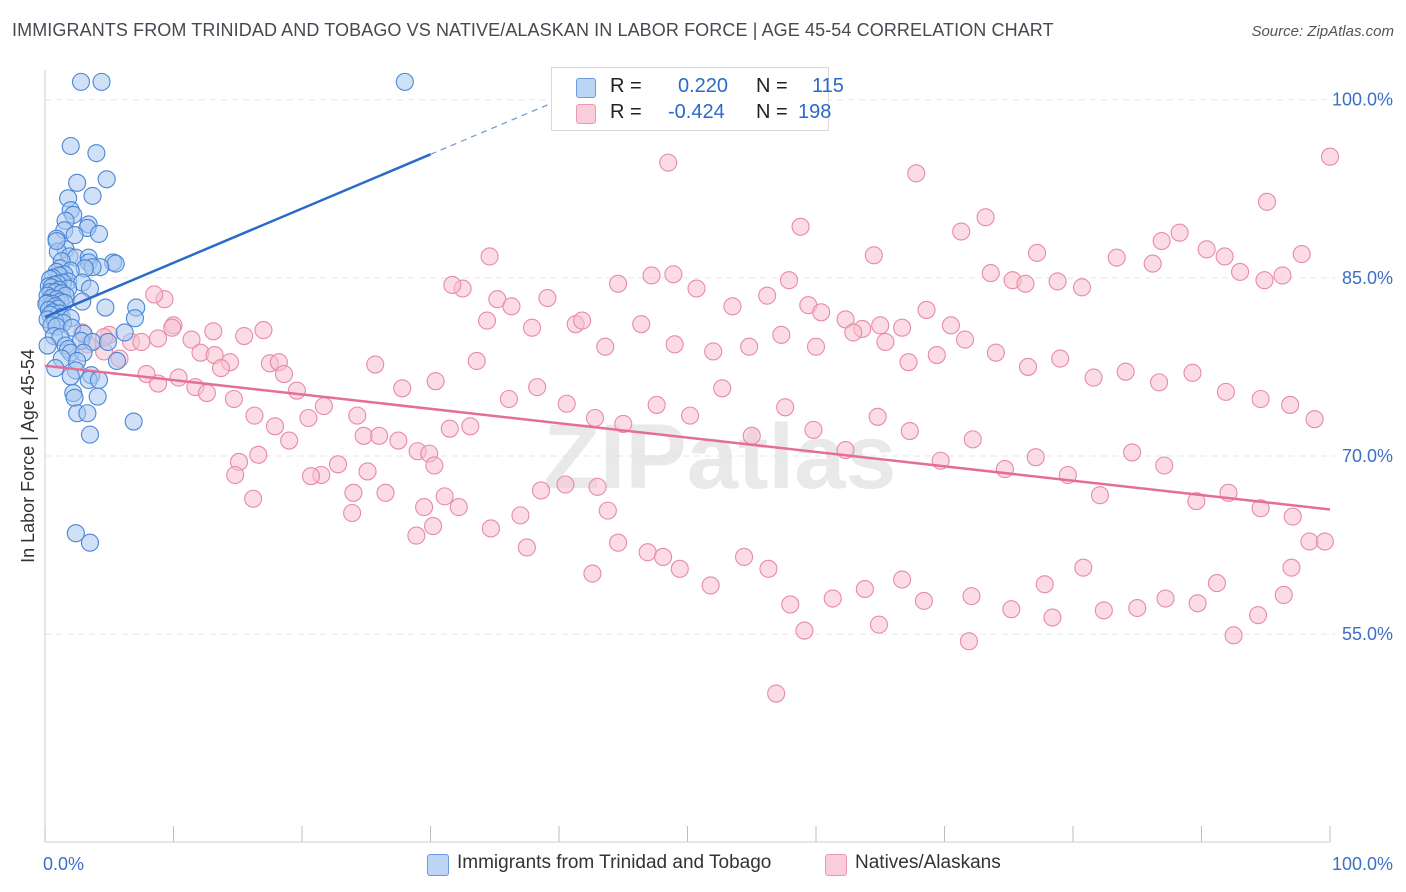  I want to click on series-immigrants-trinidad-tobago, so click(225, 312).